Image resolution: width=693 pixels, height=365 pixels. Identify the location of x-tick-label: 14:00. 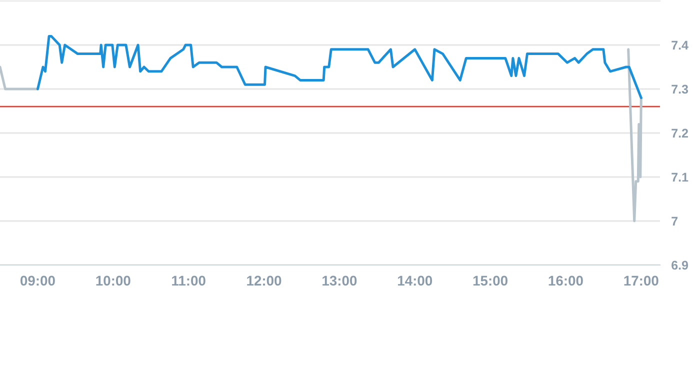
(415, 281).